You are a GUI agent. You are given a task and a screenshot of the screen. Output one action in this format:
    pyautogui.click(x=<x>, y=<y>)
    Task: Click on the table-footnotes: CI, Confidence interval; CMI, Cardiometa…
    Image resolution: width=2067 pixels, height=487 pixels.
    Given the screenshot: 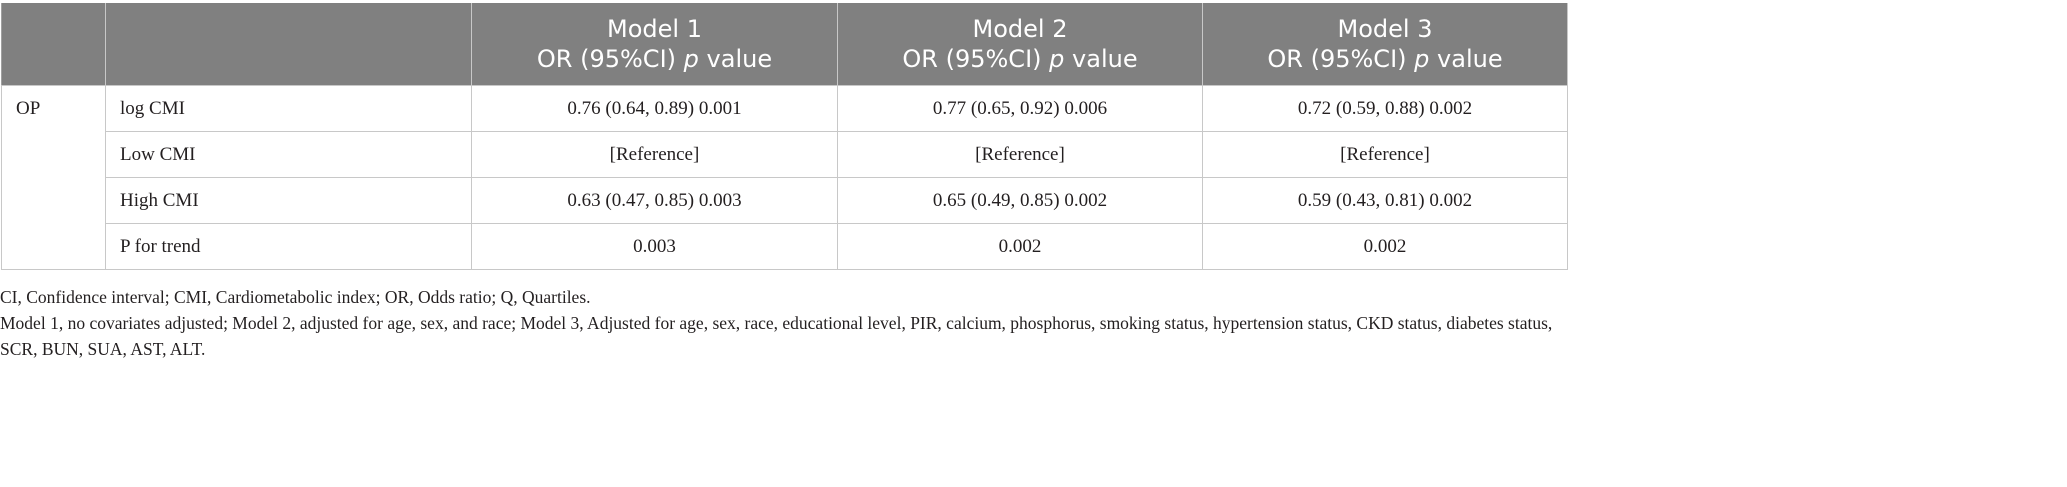 What is the action you would take?
    pyautogui.click(x=784, y=323)
    